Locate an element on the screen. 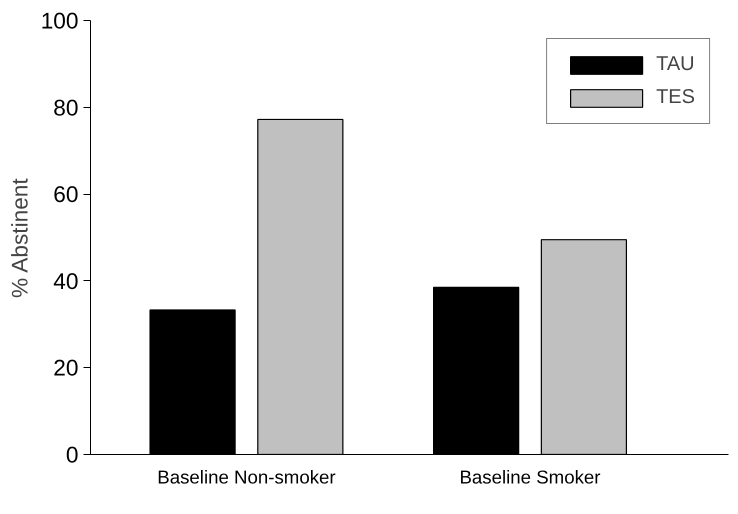  y-axis-title: % Abstinent is located at coordinates (19, 238).